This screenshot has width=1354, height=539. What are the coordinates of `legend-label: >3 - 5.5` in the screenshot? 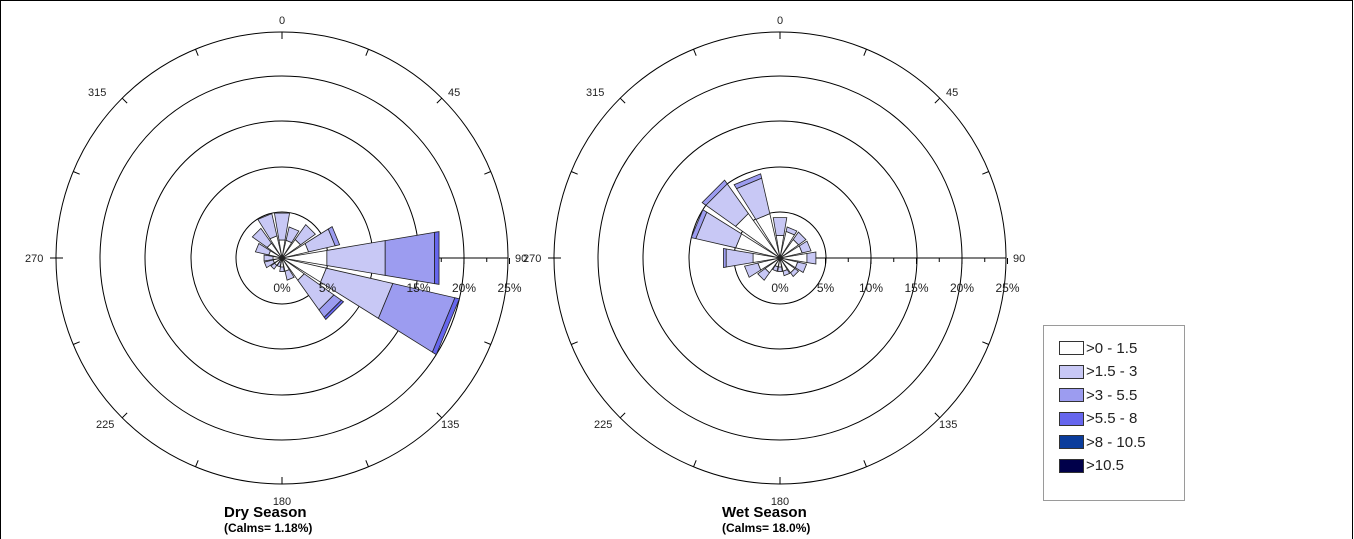 It's located at (1112, 395).